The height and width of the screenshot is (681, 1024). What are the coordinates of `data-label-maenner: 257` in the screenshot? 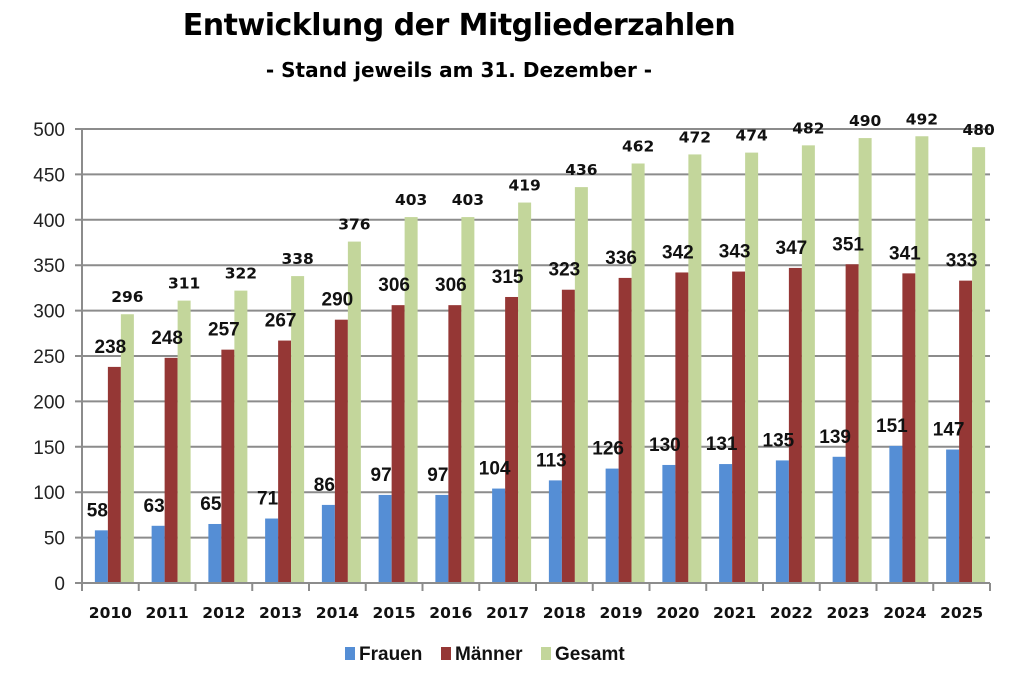 It's located at (224, 330).